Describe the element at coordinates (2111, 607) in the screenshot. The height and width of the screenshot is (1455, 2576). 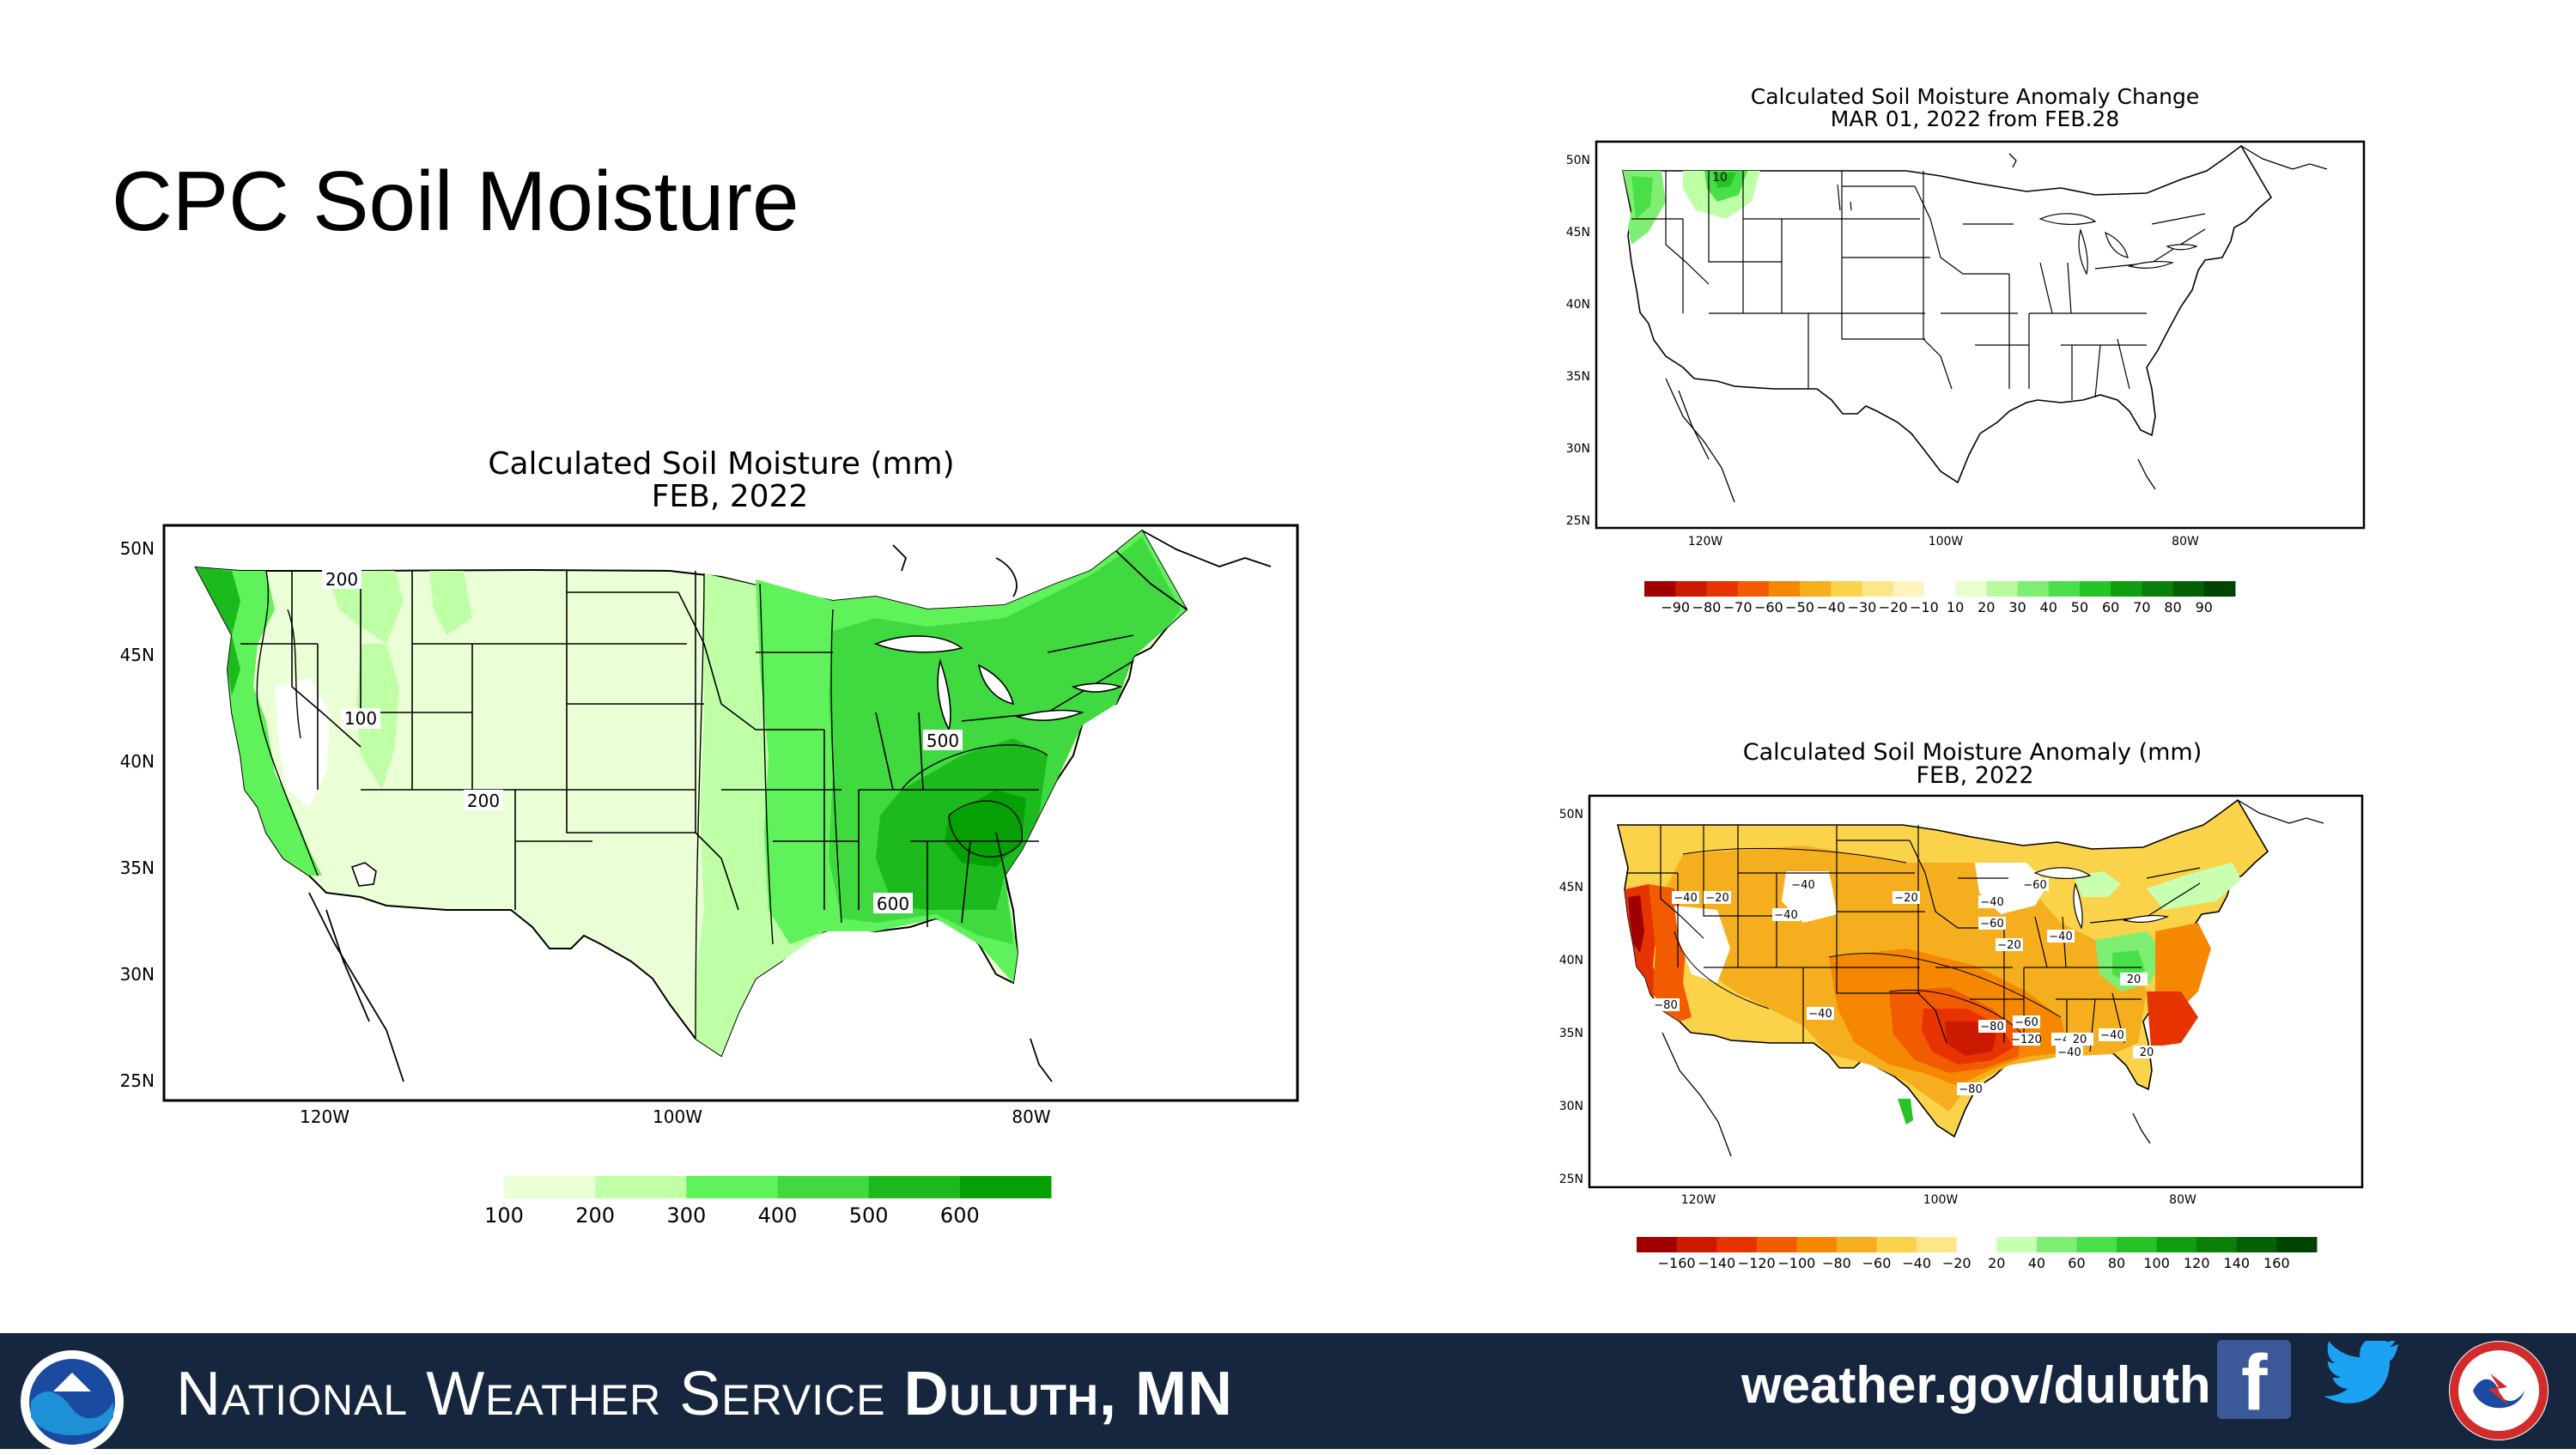
I see `legend-label: 60` at that location.